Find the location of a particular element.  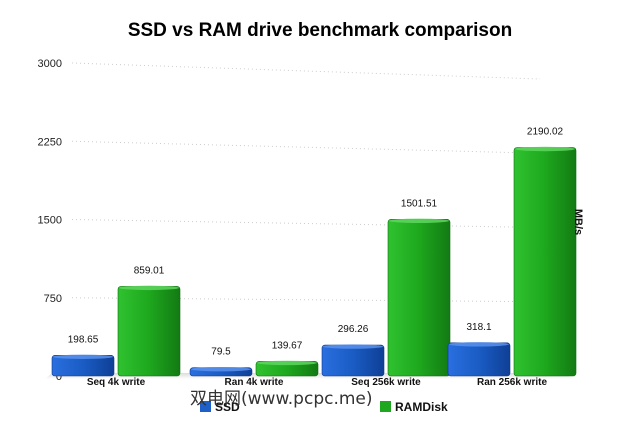

y-tick-label: 0 is located at coordinates (59, 377).